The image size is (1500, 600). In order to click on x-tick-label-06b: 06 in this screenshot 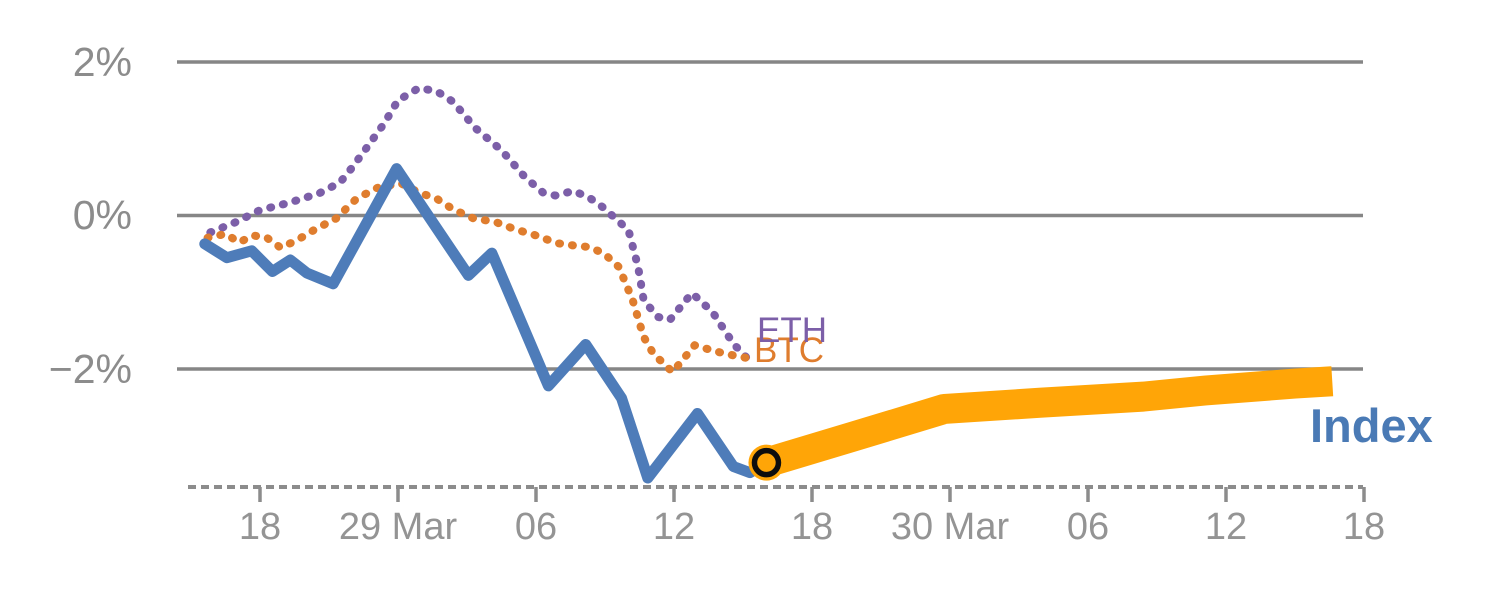, I will do `click(1088, 527)`.